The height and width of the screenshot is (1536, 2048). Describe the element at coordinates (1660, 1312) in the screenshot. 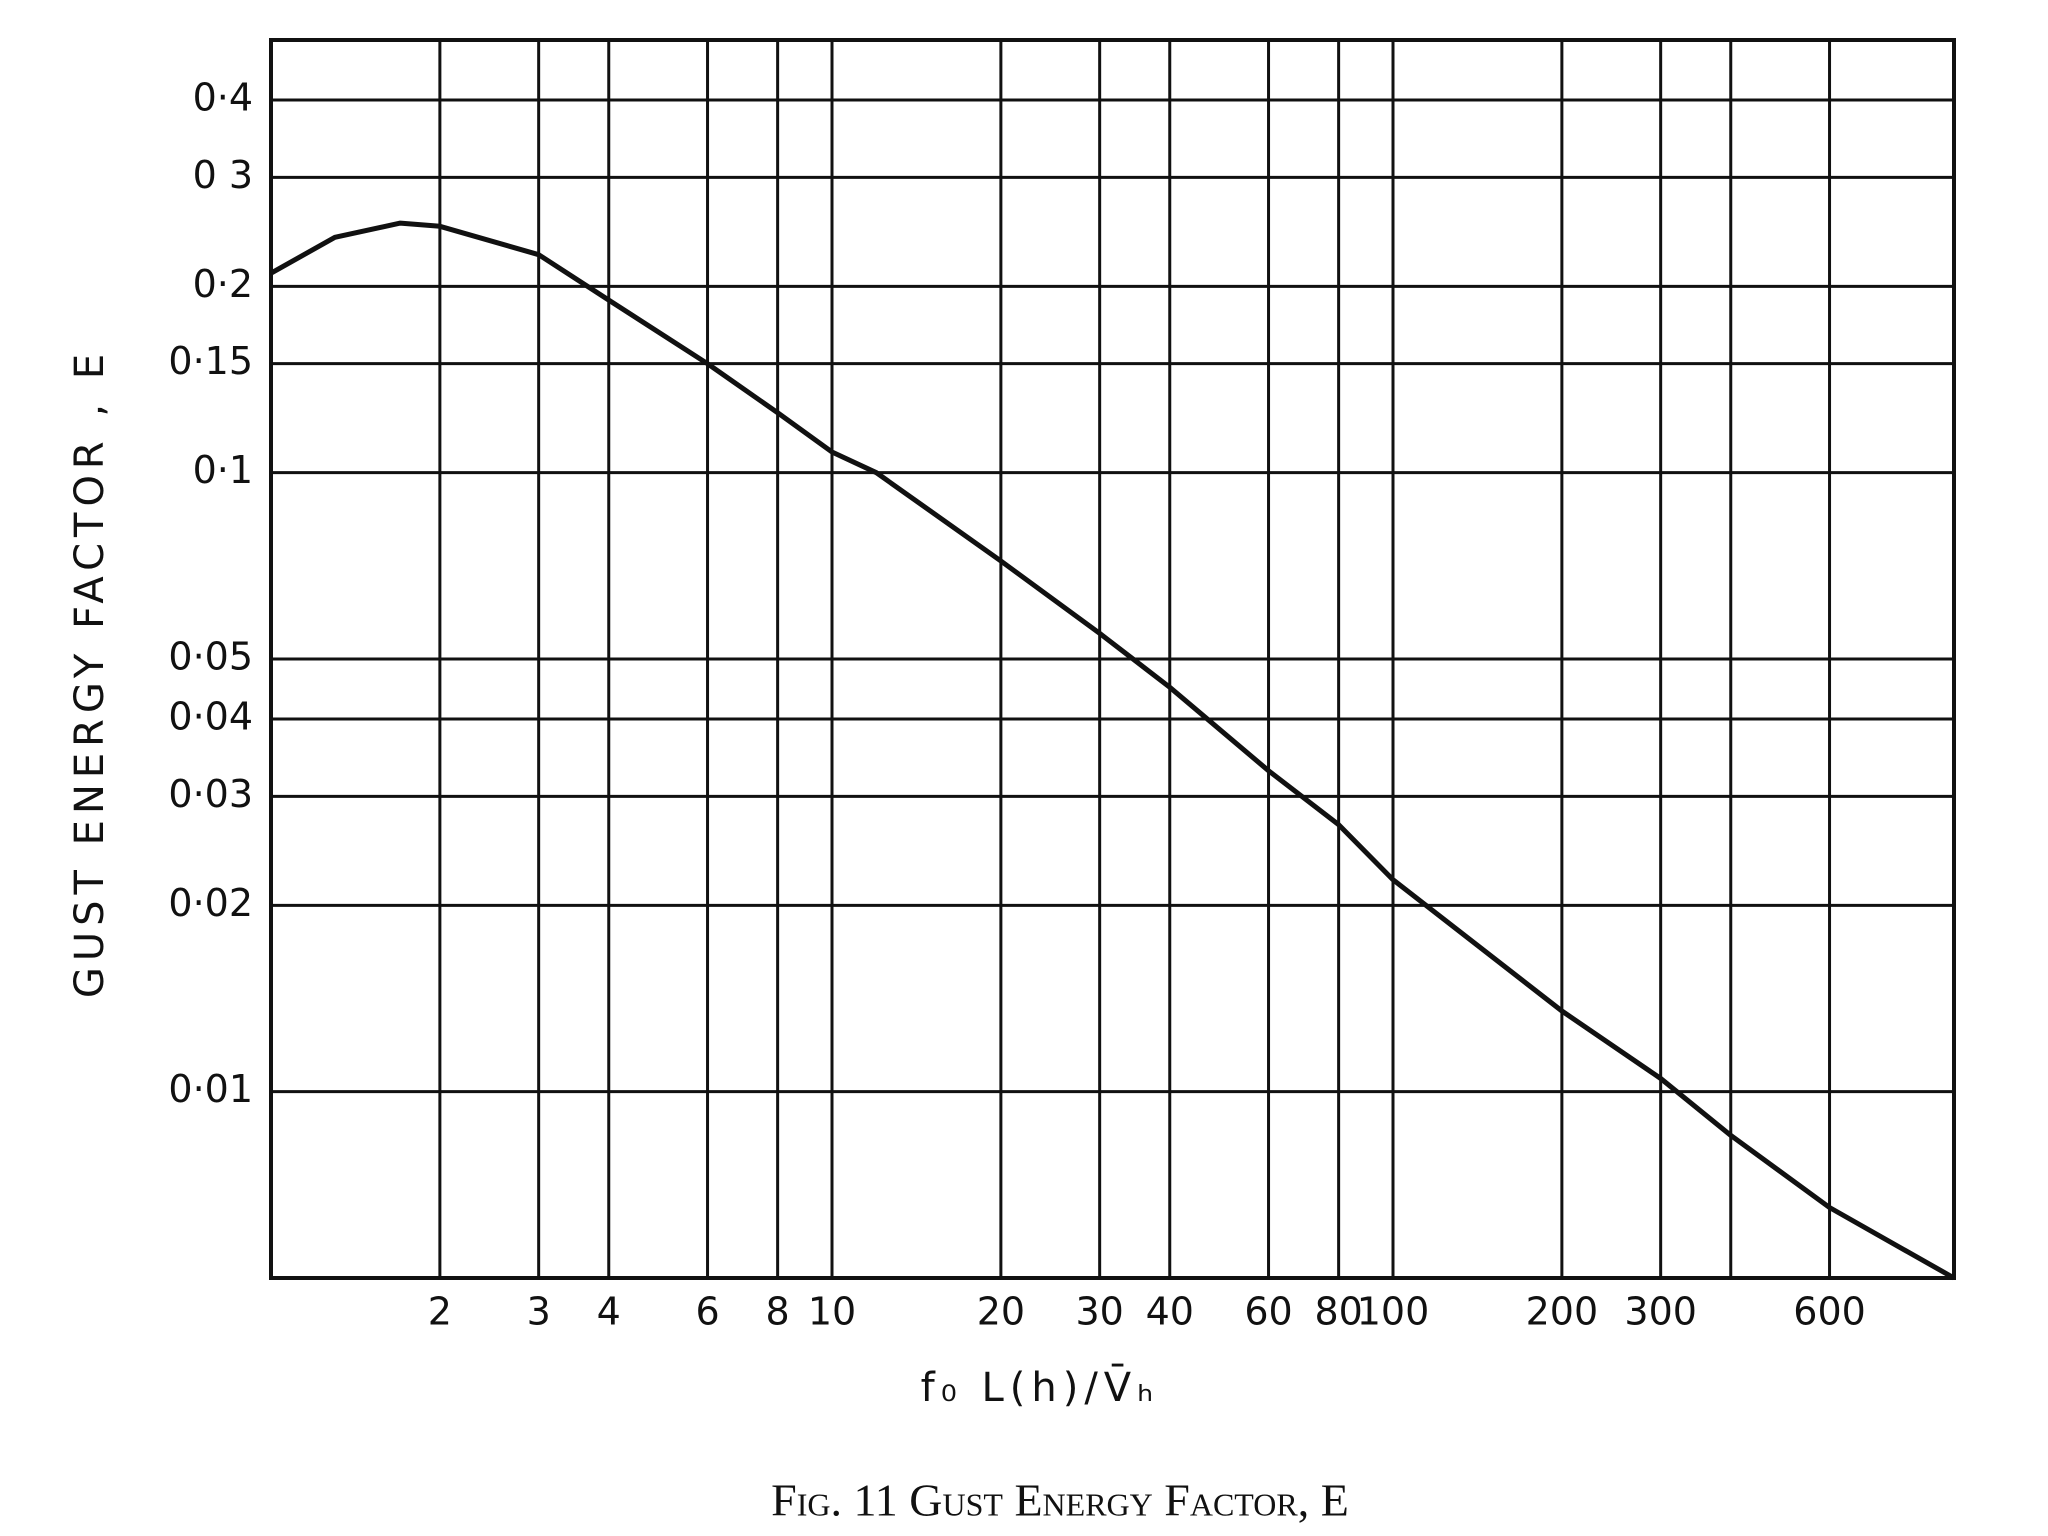

I see `x-tick-label: 300` at that location.